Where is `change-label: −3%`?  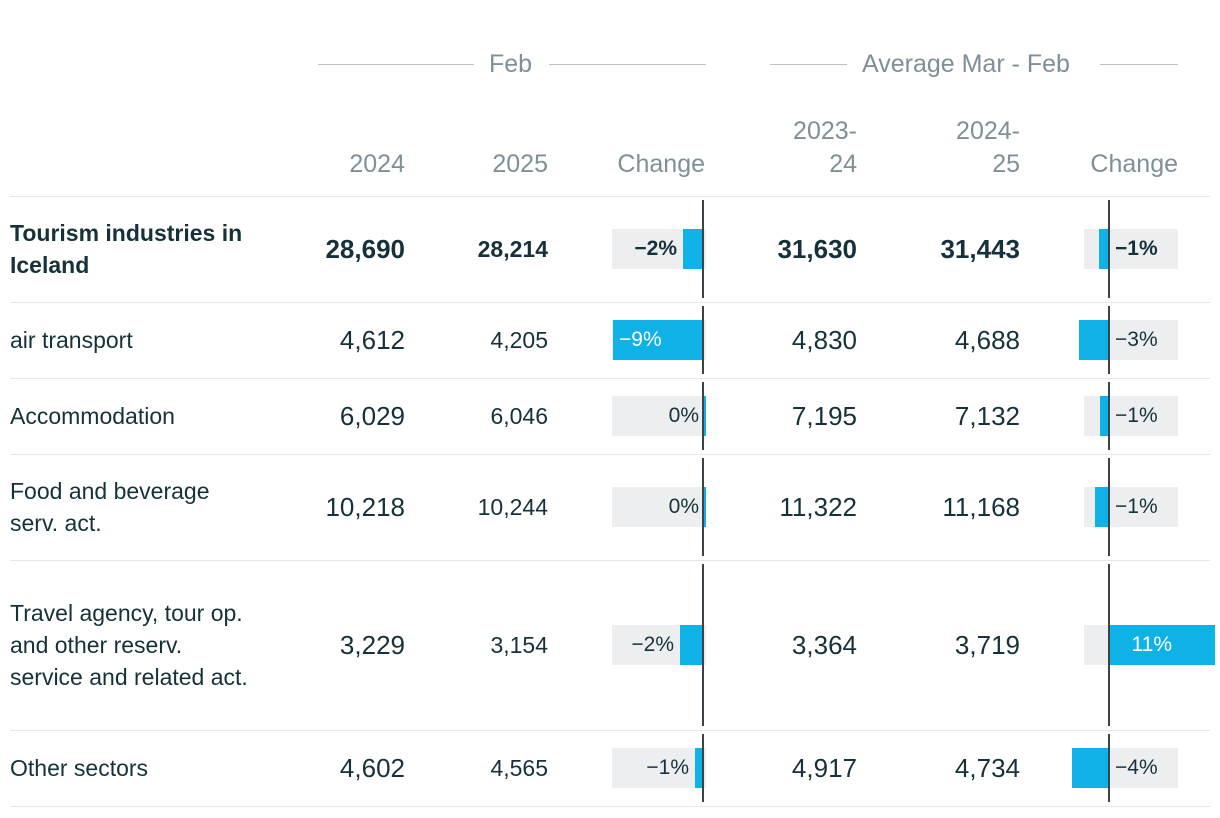 change-label: −3% is located at coordinates (1136, 339).